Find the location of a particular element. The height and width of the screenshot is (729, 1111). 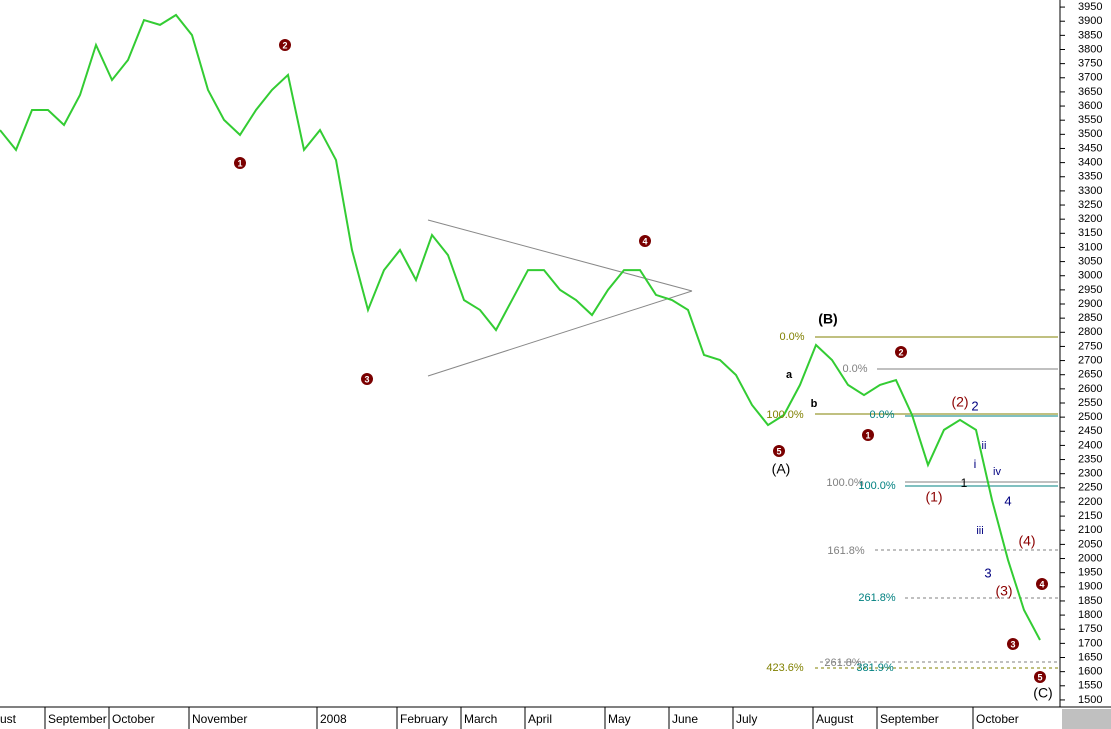

y-tick-label: 1900 is located at coordinates (1090, 587).